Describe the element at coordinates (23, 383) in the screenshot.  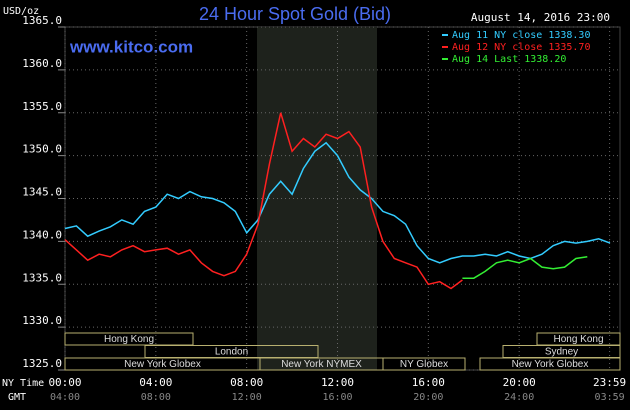
I see `x-axis-label: NY Time` at that location.